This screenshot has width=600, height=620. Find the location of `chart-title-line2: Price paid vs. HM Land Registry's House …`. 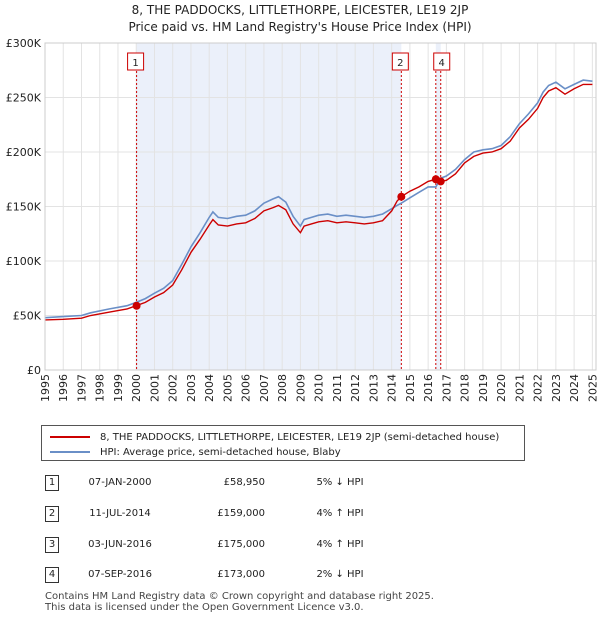

chart-title-line2: Price paid vs. HM Land Registry's House … is located at coordinates (300, 27).